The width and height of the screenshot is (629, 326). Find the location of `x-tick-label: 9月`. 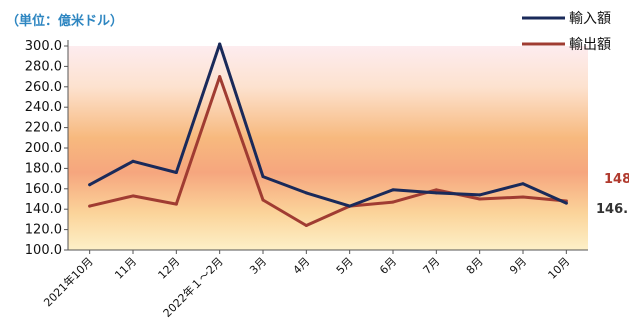

x-tick-label: 9月 is located at coordinates (518, 266).